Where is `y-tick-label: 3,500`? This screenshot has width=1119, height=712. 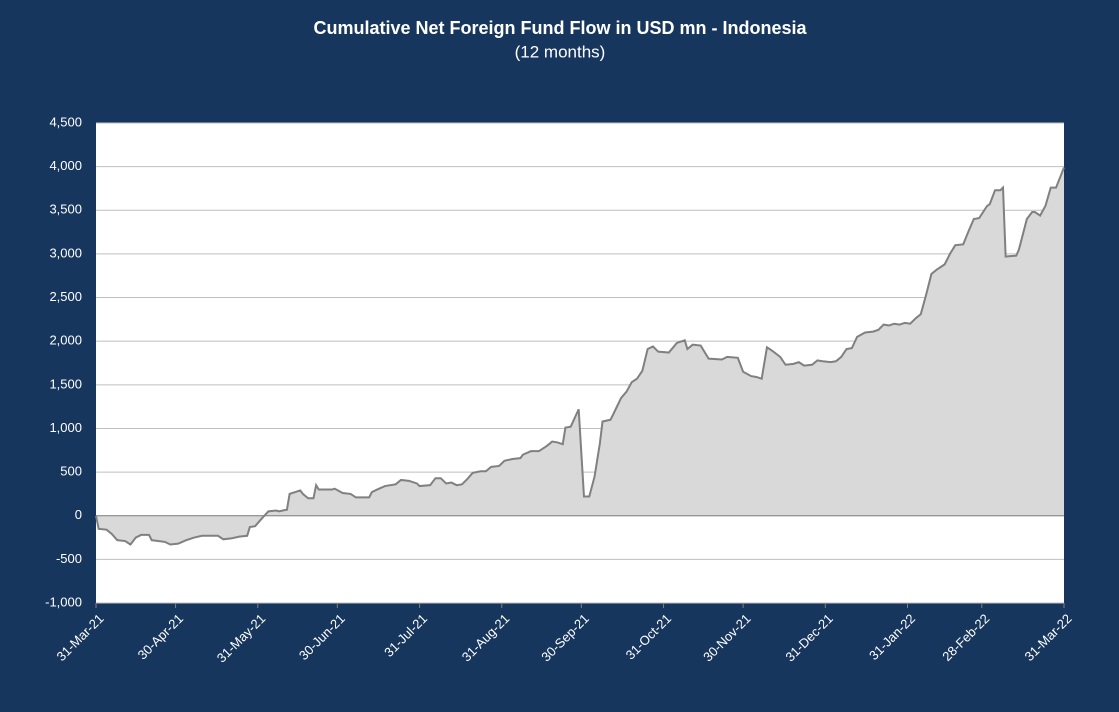
y-tick-label: 3,500 is located at coordinates (65, 209).